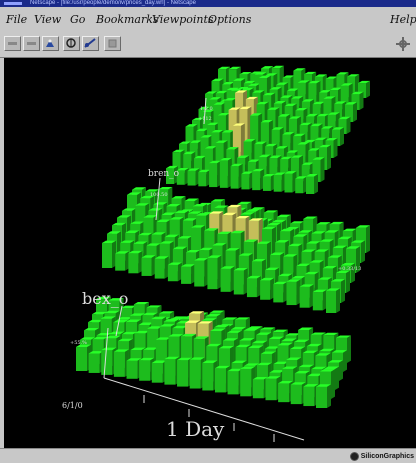 The width and height of the screenshot is (416, 463). I want to click on back-button, so click(12, 43).